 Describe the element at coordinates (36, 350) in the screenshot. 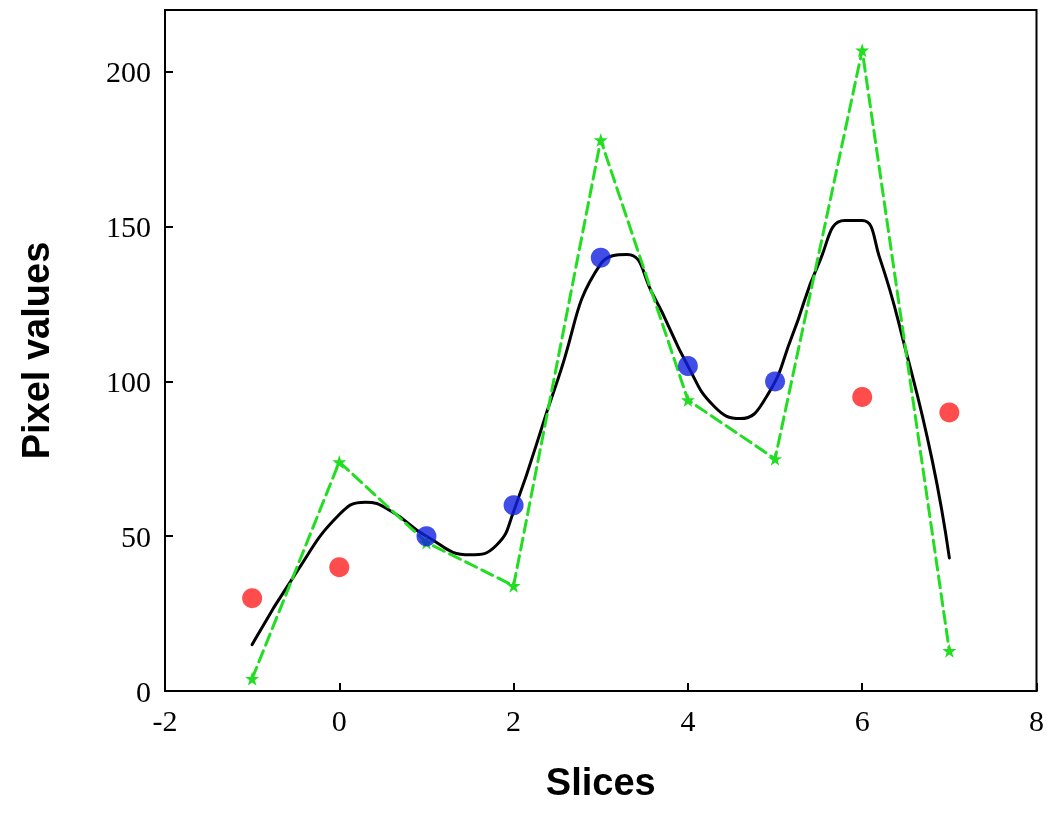

I see `y-axis-title: Pixel values` at that location.